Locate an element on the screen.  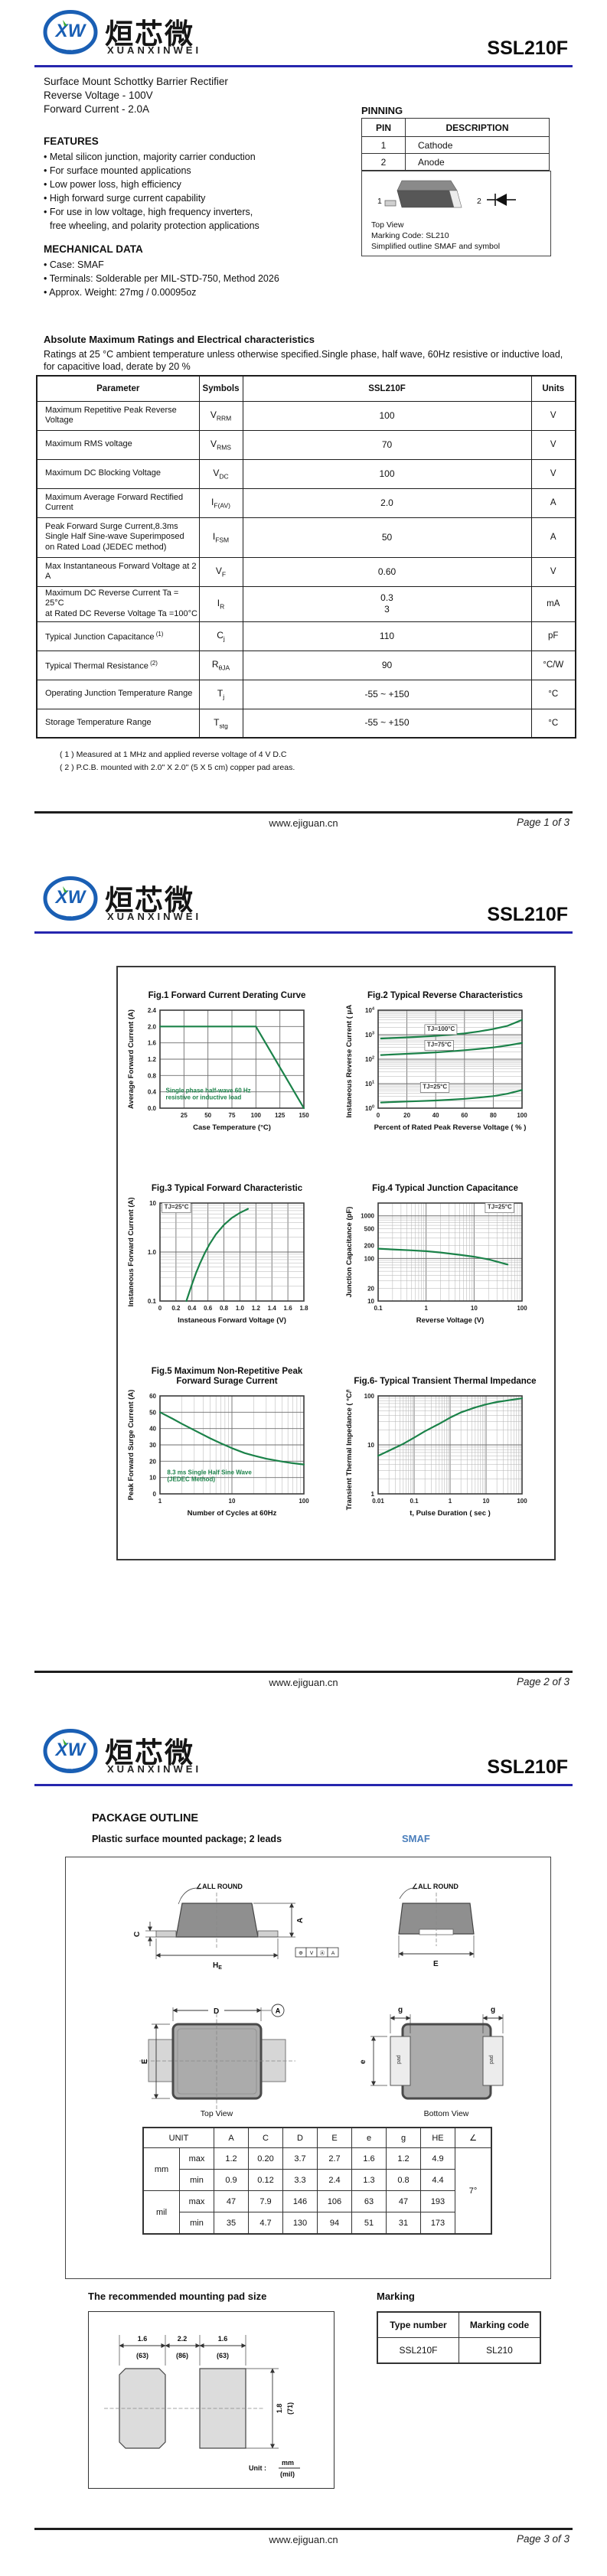
svg-text: 500 is located at coordinates (369, 1228).